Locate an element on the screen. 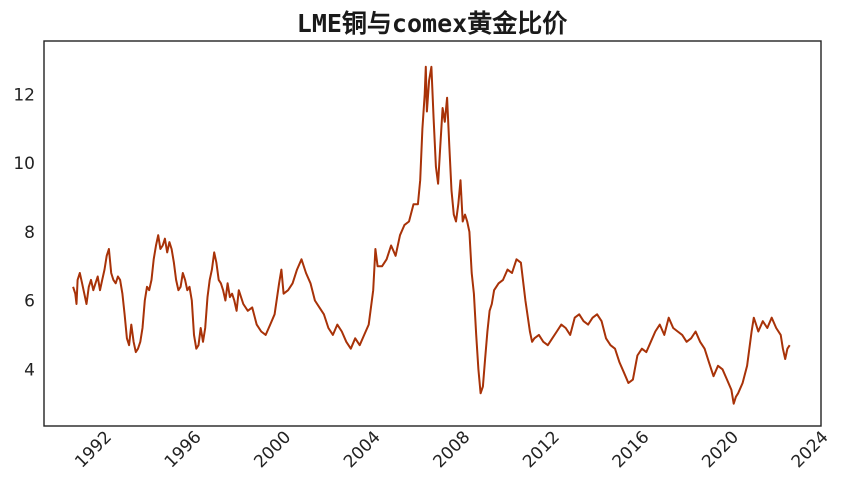 The height and width of the screenshot is (491, 842). y-tick-label: 4 is located at coordinates (29, 370).